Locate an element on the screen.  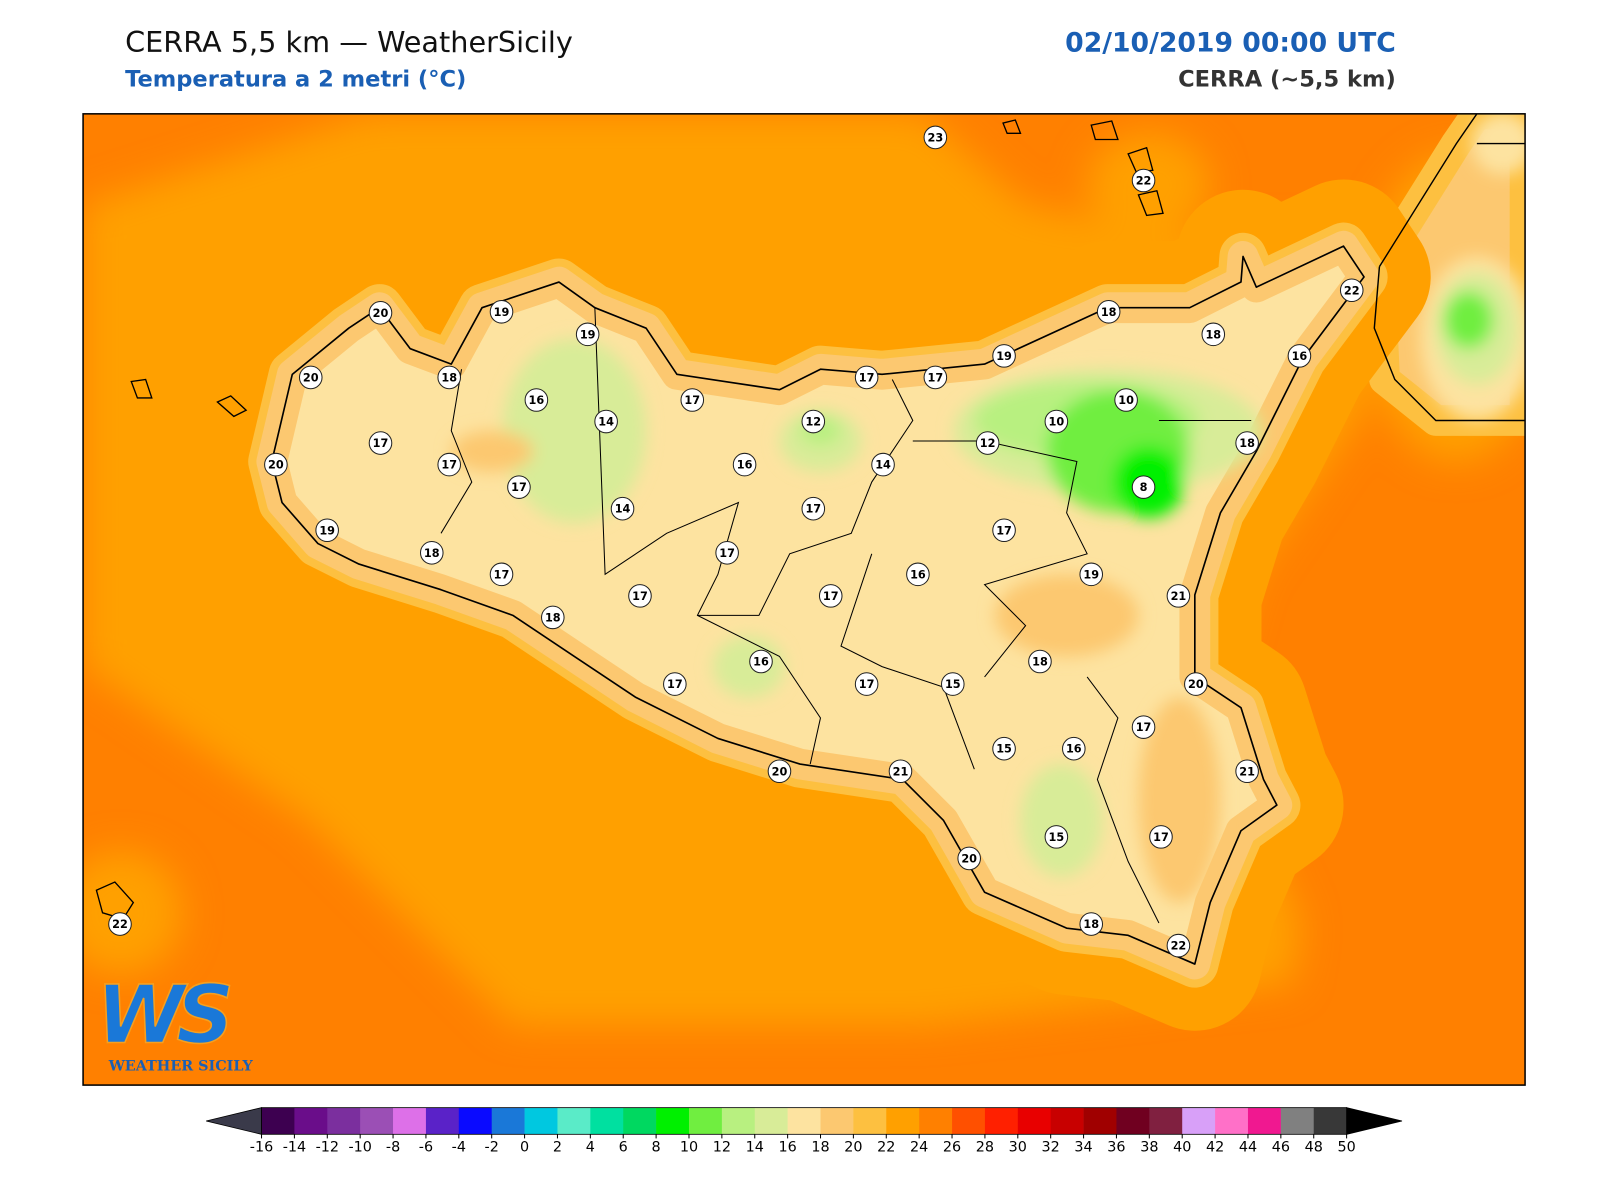
colorbar-tick-label: 42 is located at coordinates (1215, 1148).